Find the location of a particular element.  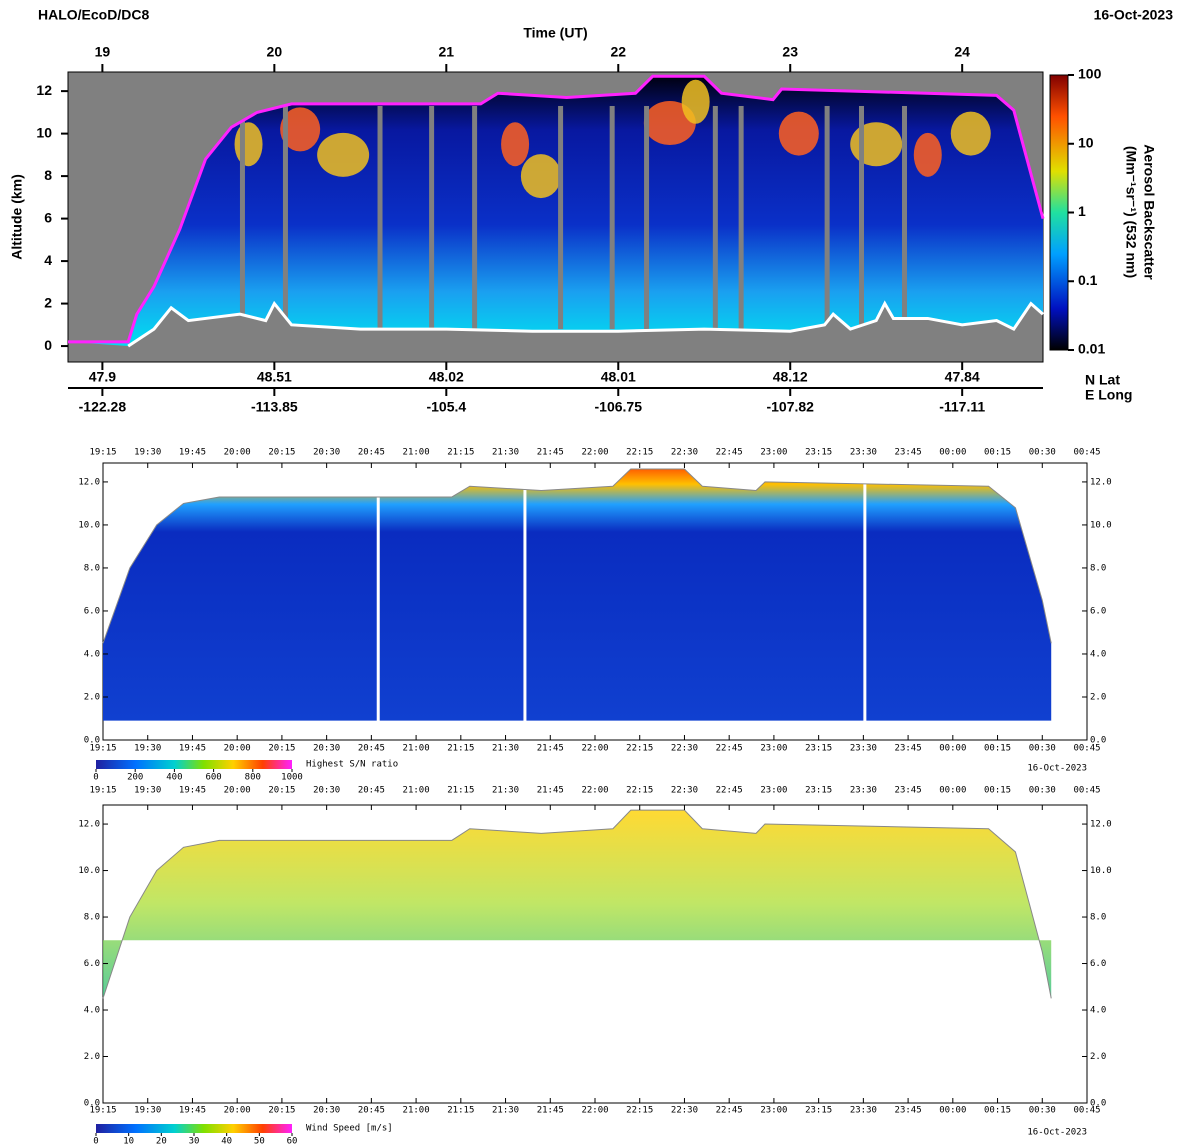

colorbar-tick-label: 400 is located at coordinates (174, 778).